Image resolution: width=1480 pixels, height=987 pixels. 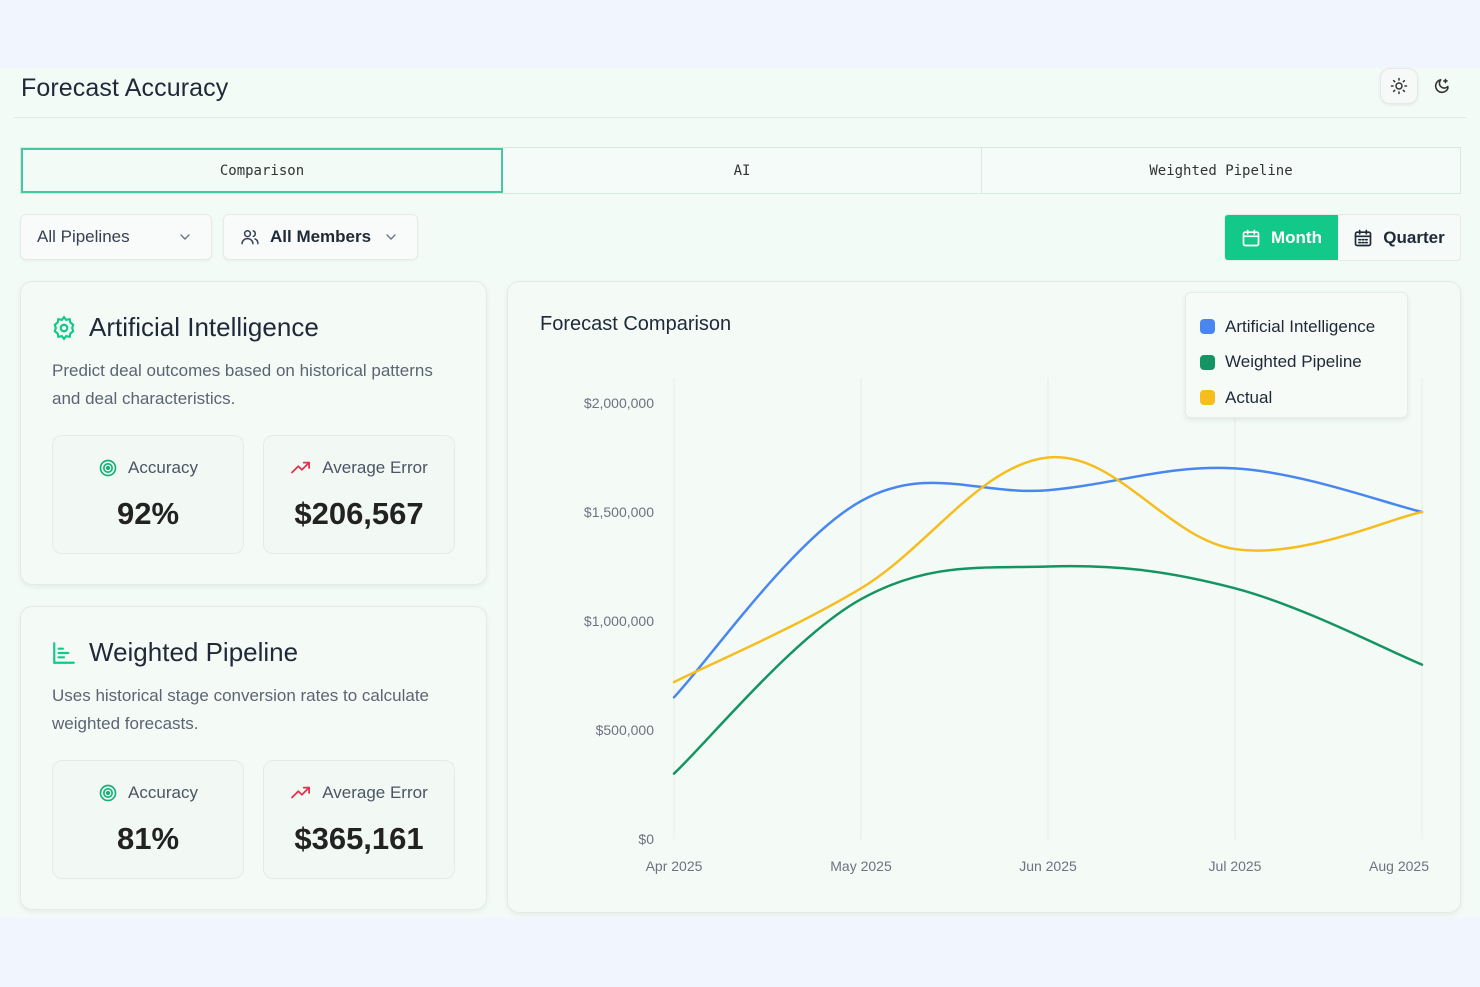 I want to click on ai-error-value: $206,567, so click(x=359, y=513).